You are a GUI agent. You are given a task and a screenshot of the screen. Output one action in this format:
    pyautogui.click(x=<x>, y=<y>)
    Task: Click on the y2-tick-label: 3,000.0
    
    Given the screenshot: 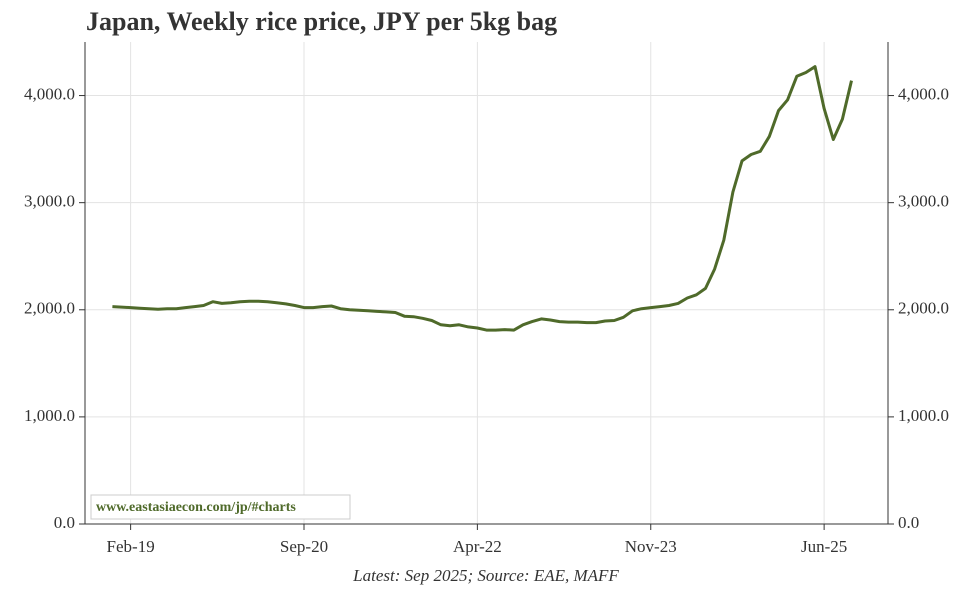 What is the action you would take?
    pyautogui.click(x=923, y=201)
    